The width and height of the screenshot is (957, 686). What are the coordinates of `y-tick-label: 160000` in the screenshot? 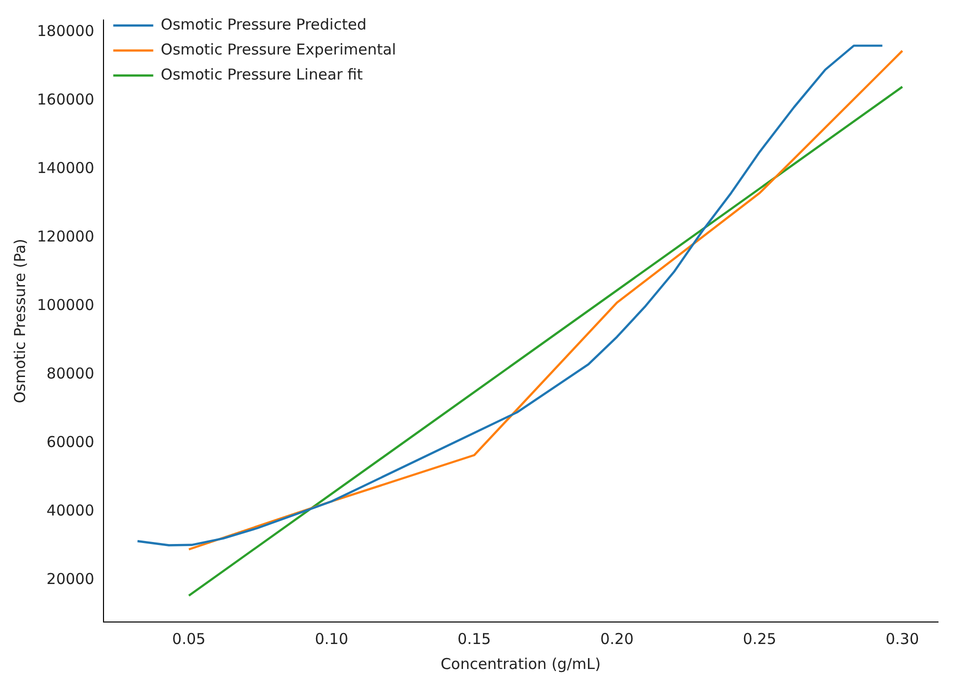 It's located at (65, 99).